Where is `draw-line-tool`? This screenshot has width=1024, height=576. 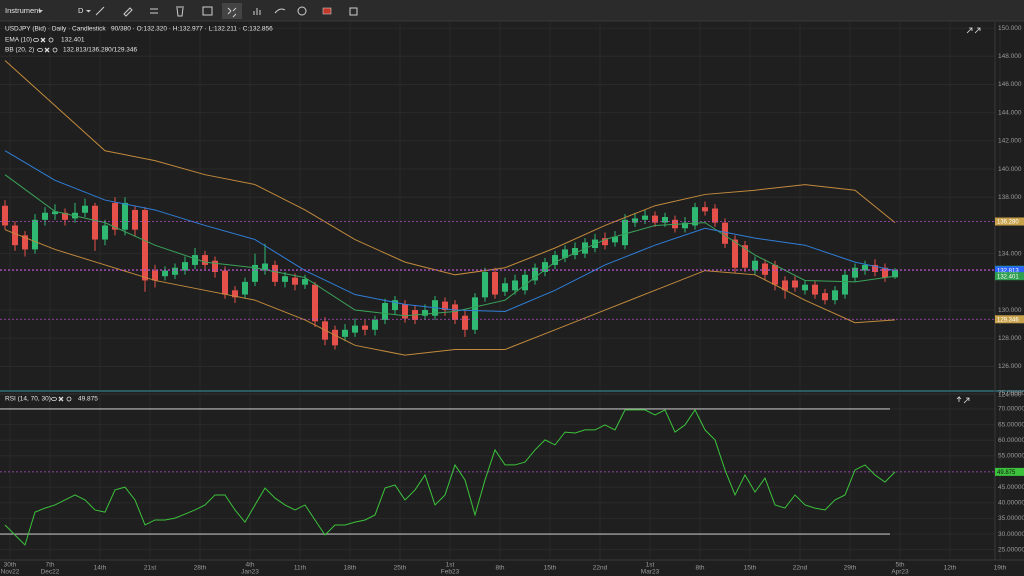
draw-line-tool is located at coordinates (100, 11).